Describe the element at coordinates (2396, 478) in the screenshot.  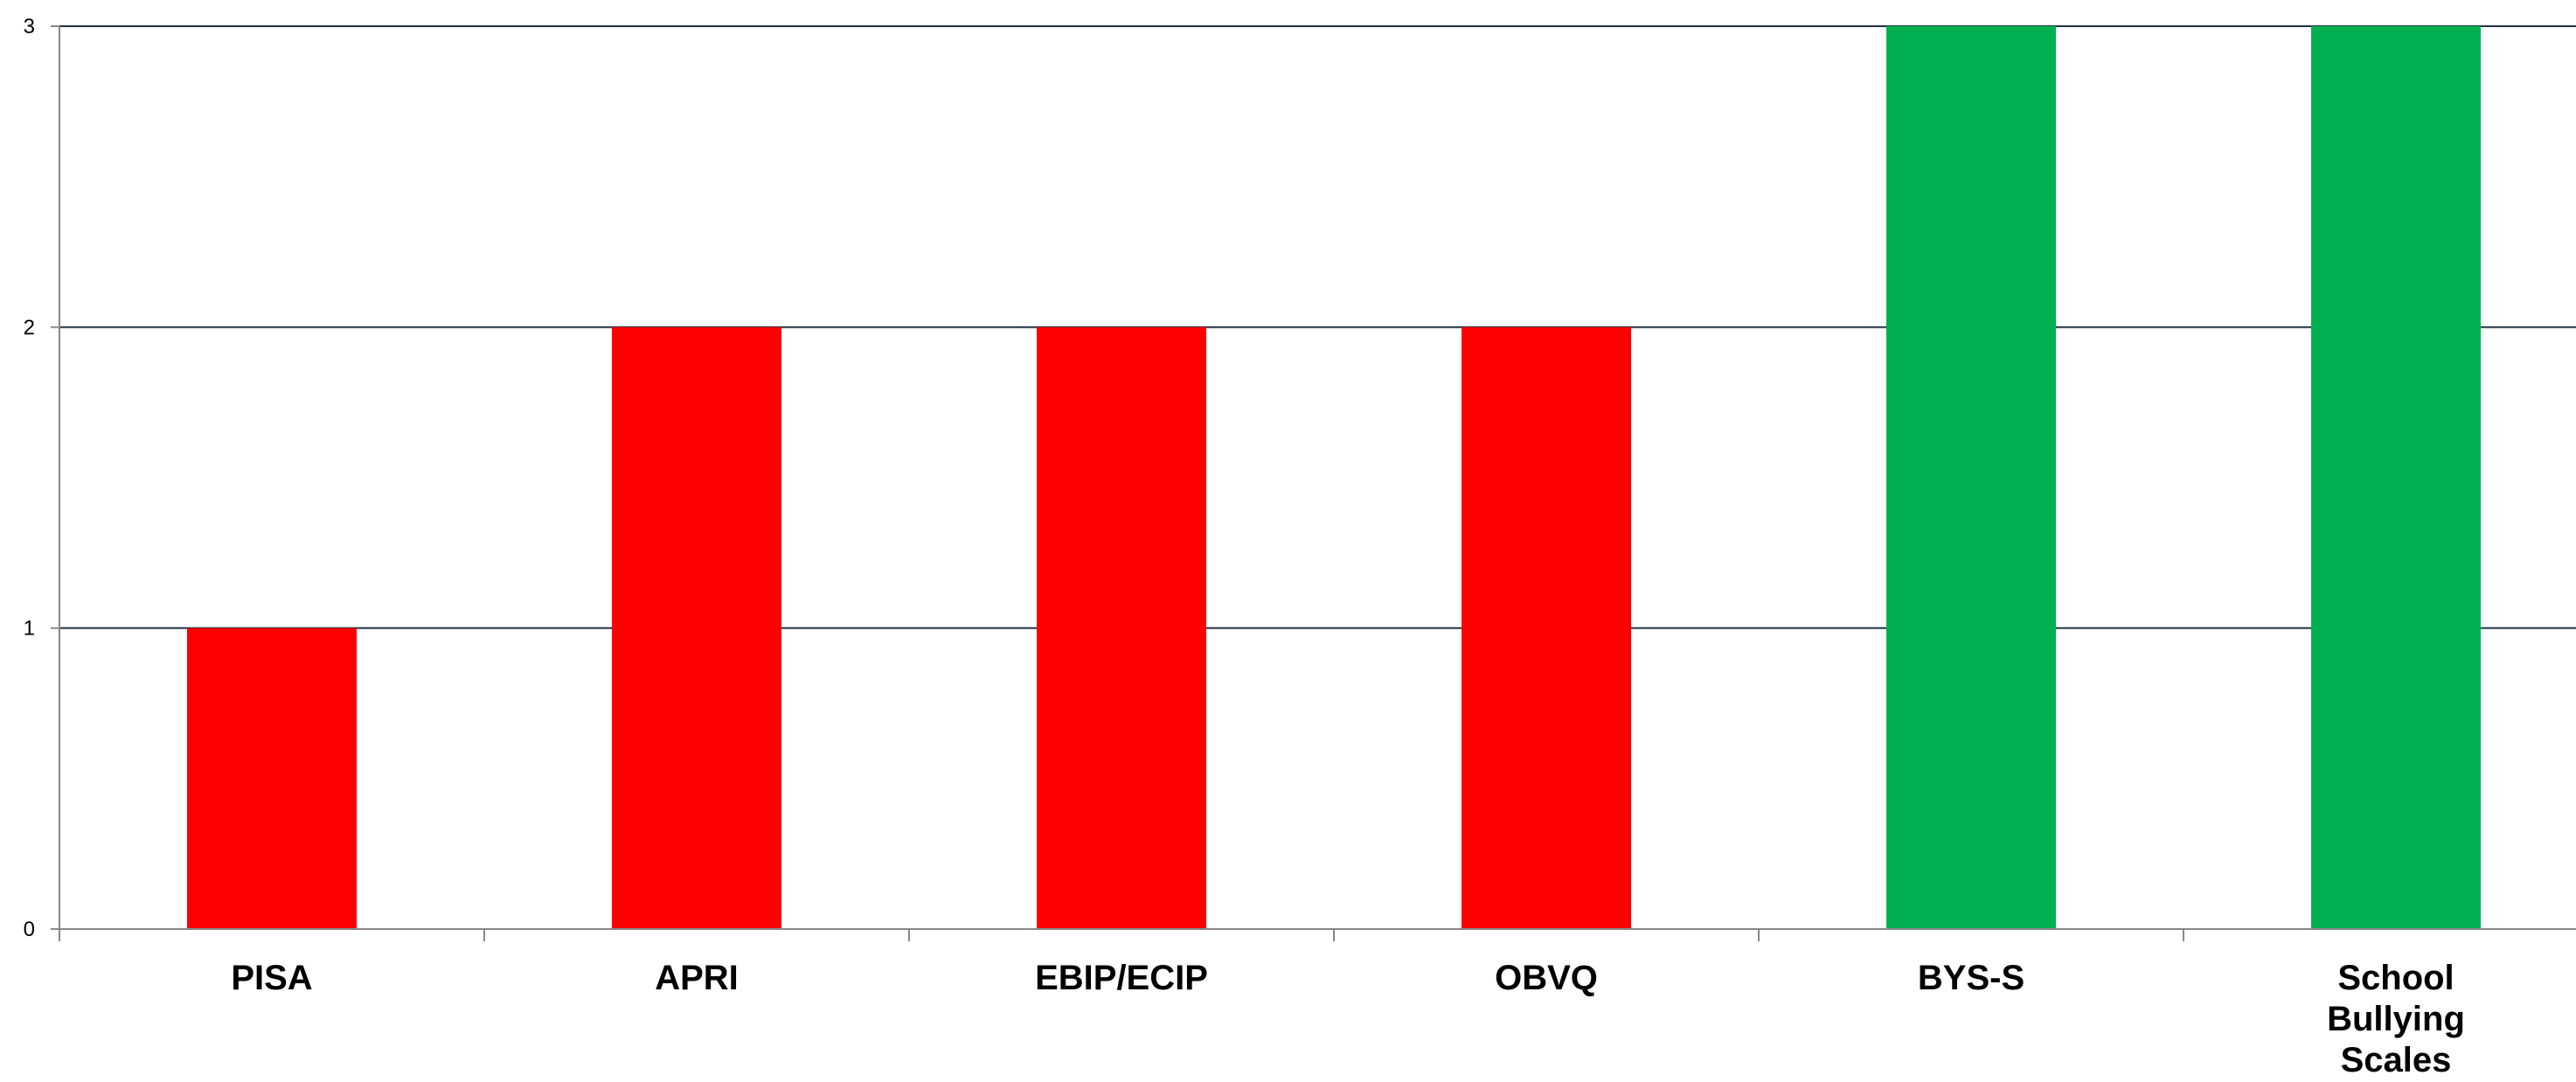
I see `bar-school-bullying-scales` at that location.